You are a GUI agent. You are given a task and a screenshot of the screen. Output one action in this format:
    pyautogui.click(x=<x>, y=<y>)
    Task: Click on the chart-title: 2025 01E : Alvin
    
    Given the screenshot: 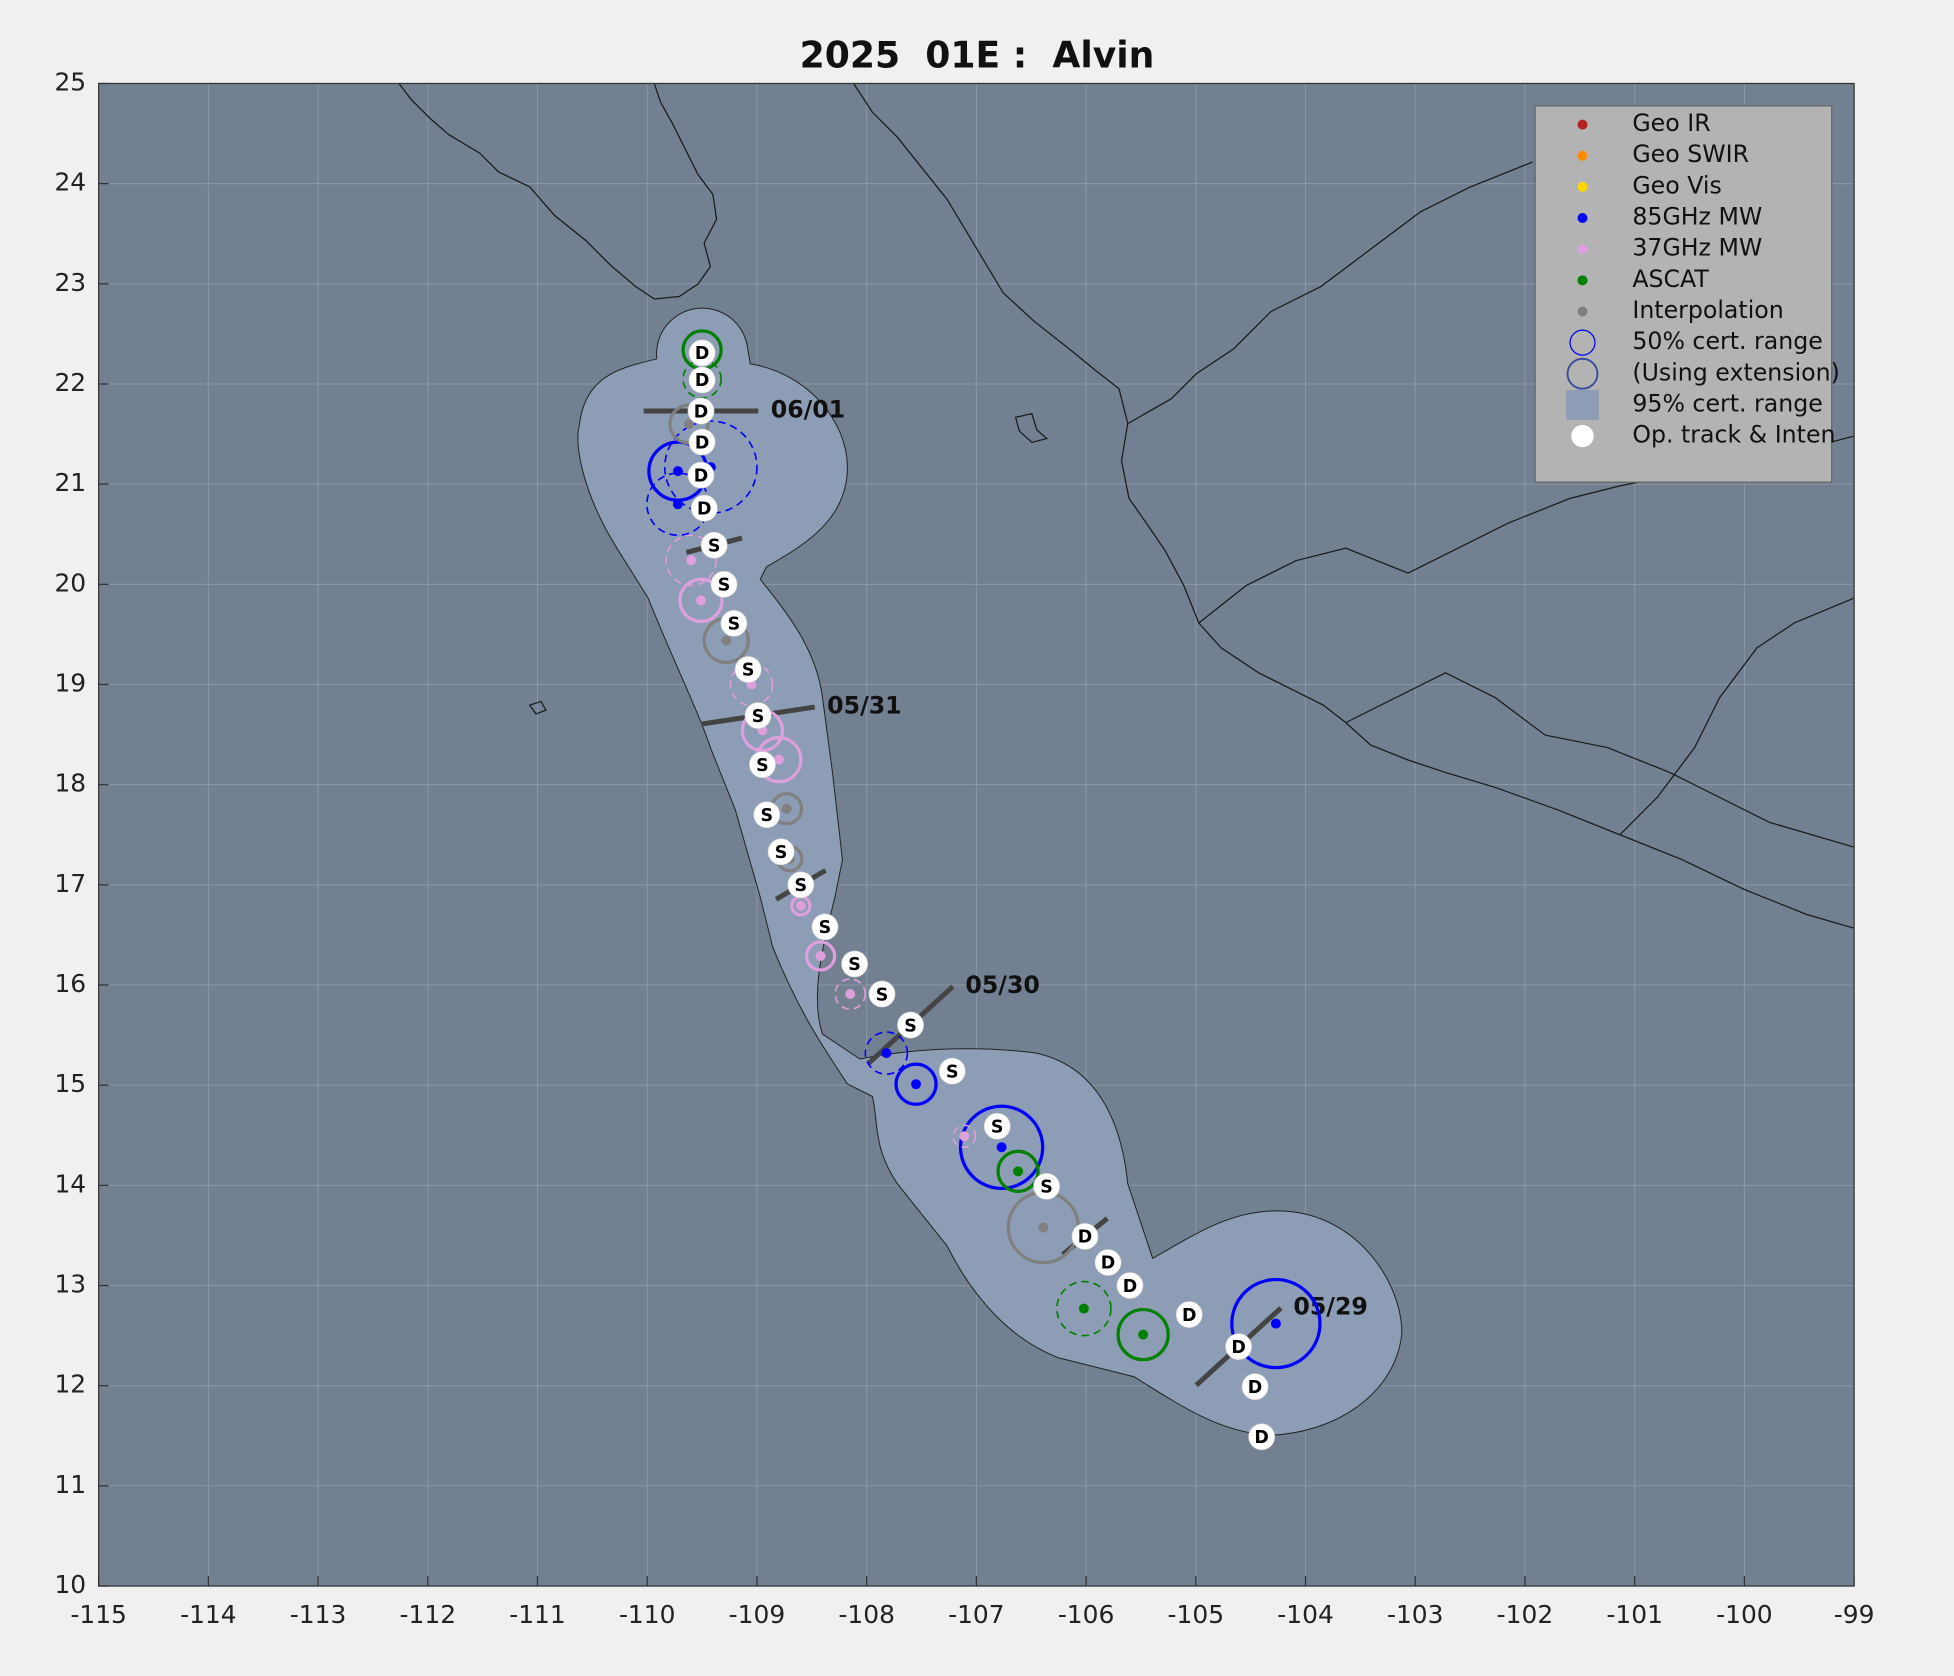 What is the action you would take?
    pyautogui.click(x=977, y=54)
    